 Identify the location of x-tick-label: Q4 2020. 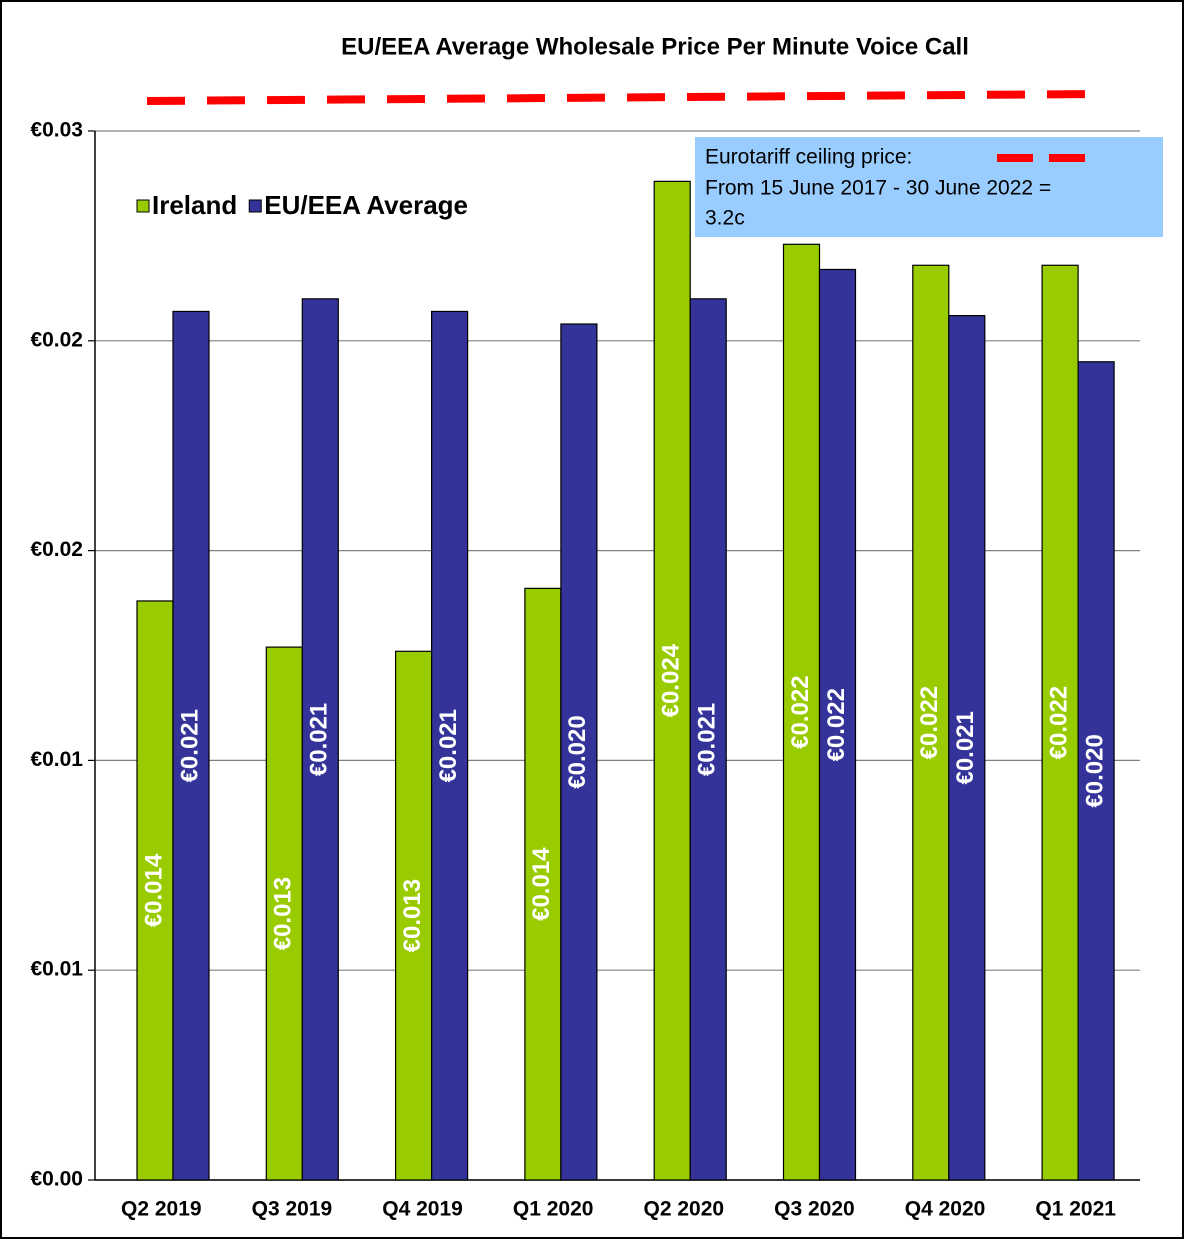
(945, 1209).